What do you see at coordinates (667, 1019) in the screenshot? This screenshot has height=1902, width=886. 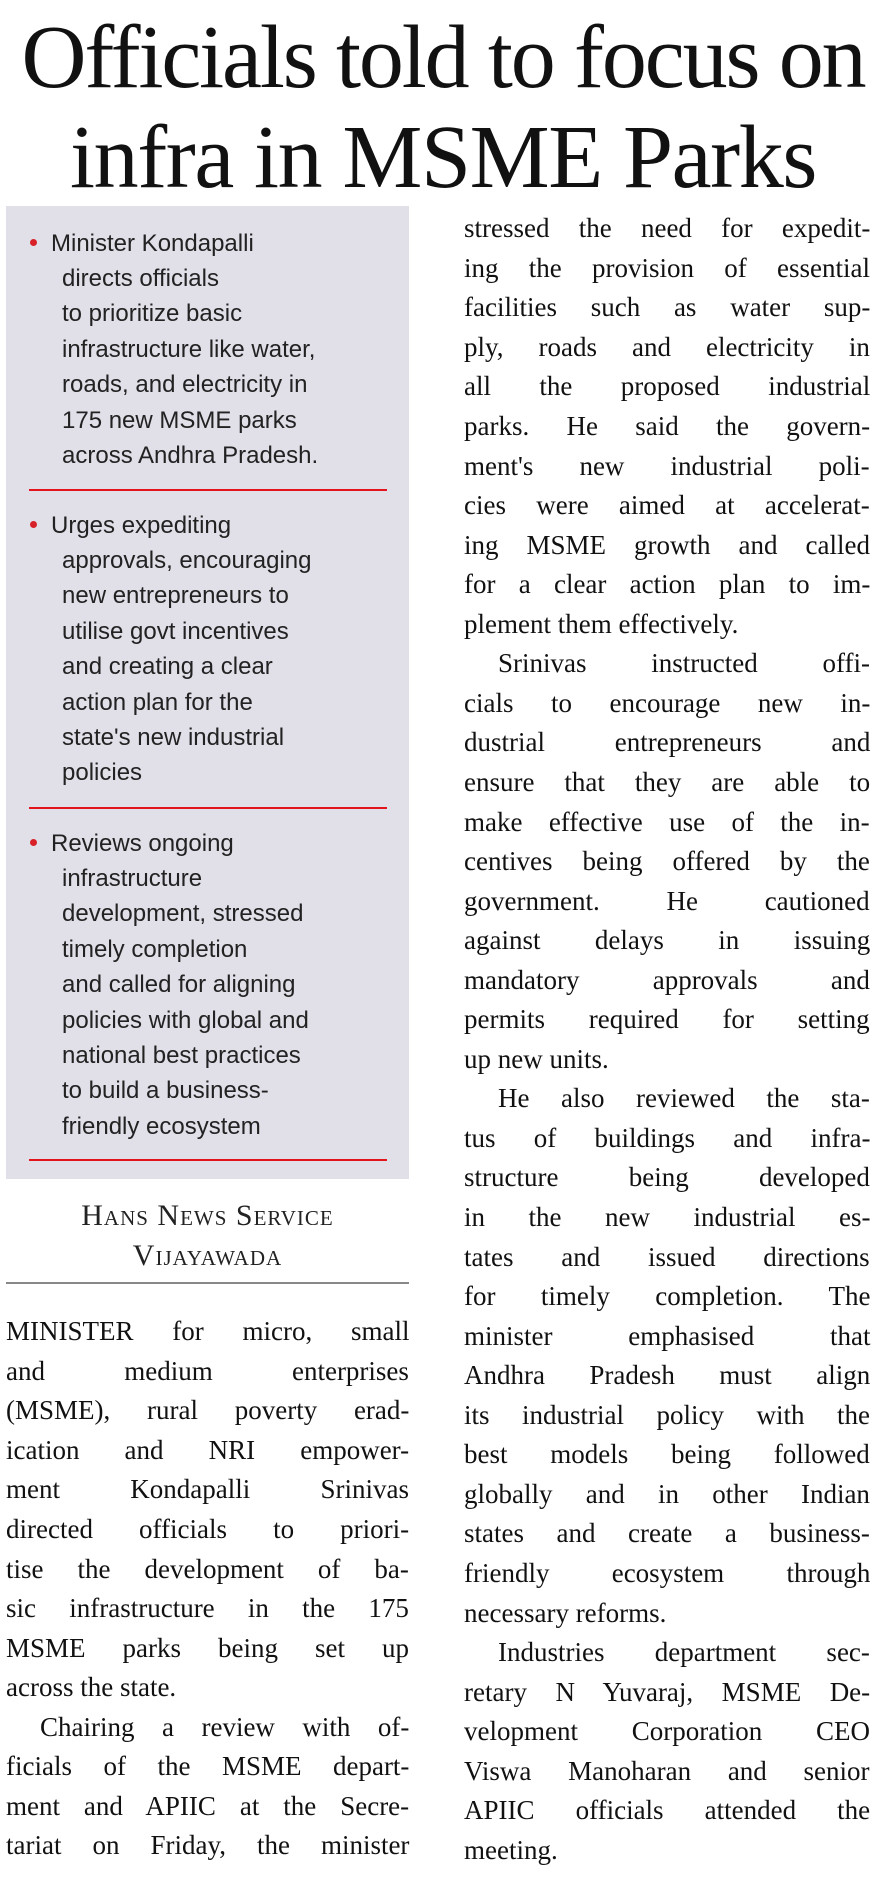 I see `body-line: permits required for setting` at bounding box center [667, 1019].